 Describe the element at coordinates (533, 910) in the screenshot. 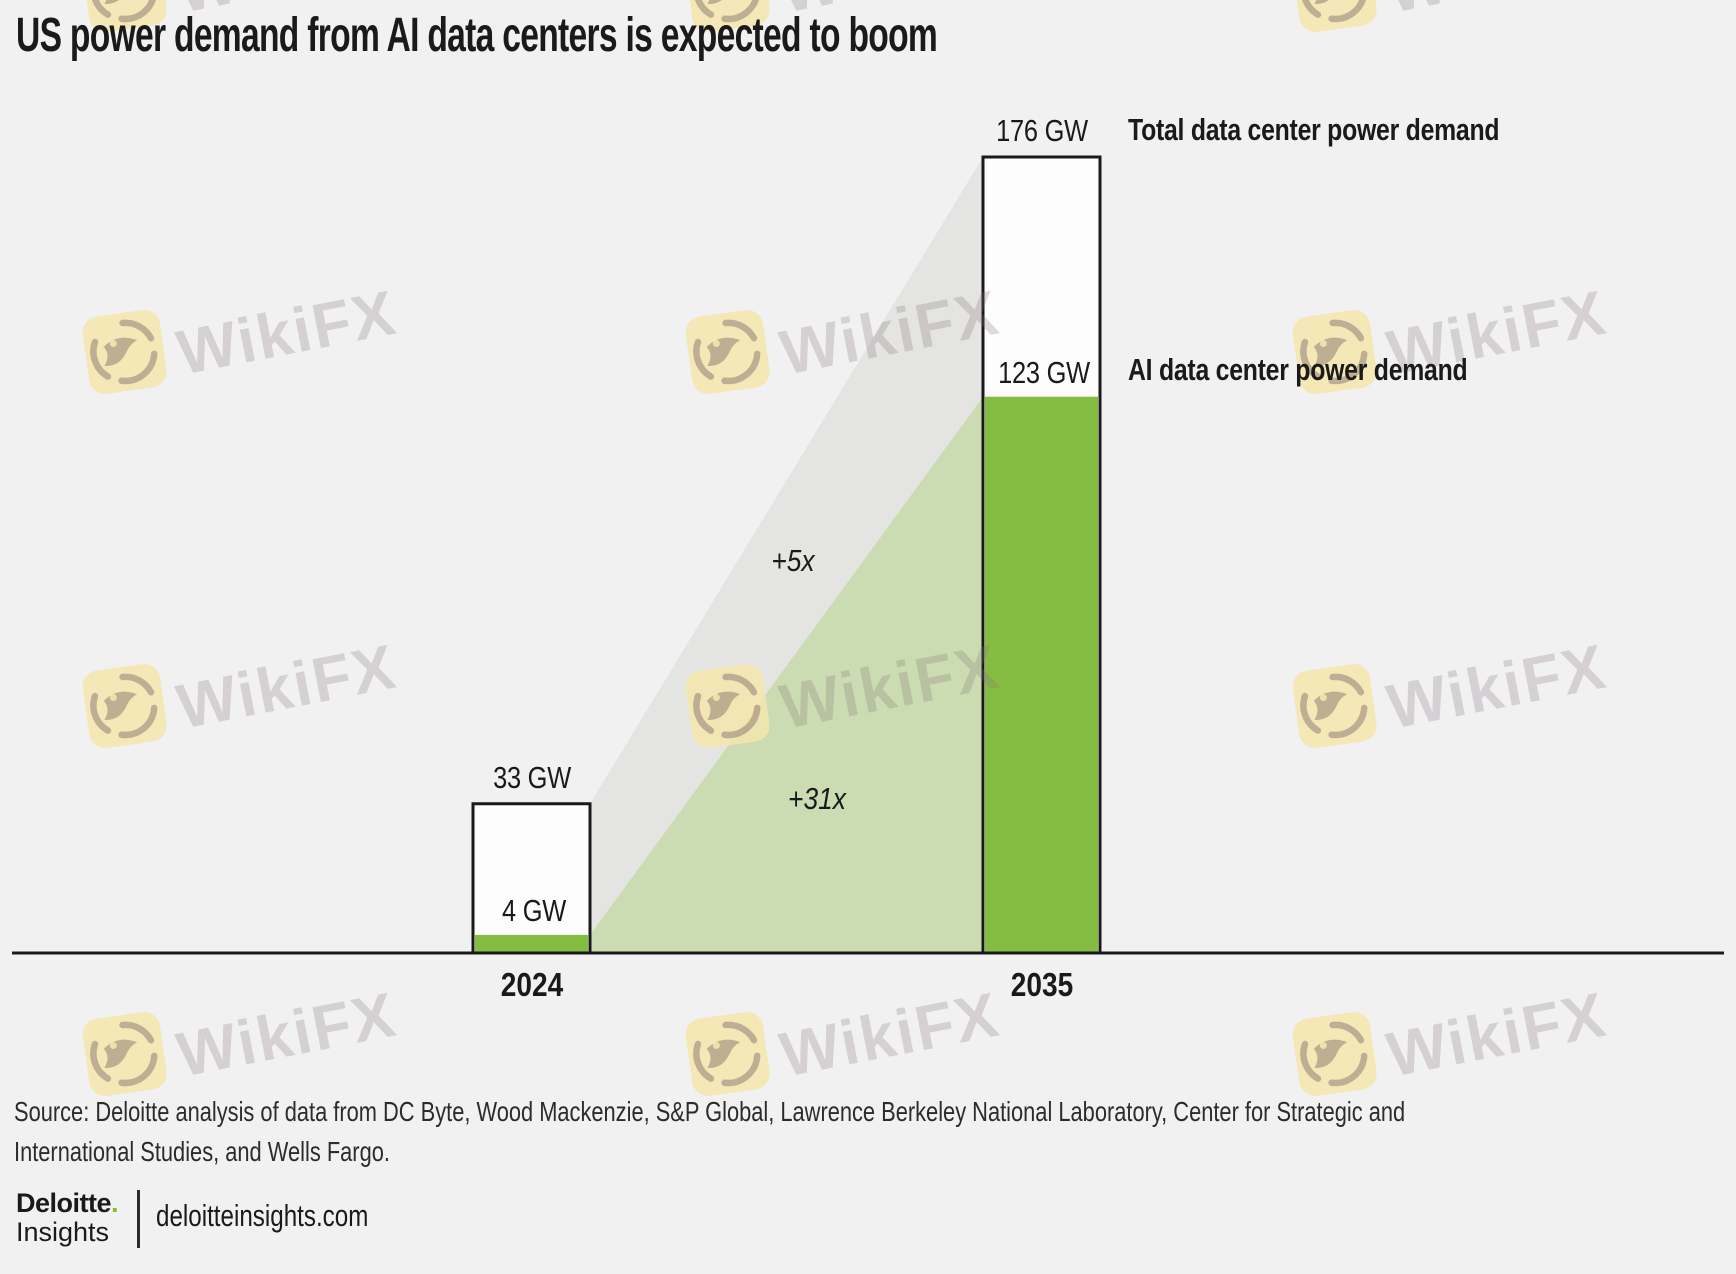

I see `ai-value-label-2024: 4 GW` at that location.